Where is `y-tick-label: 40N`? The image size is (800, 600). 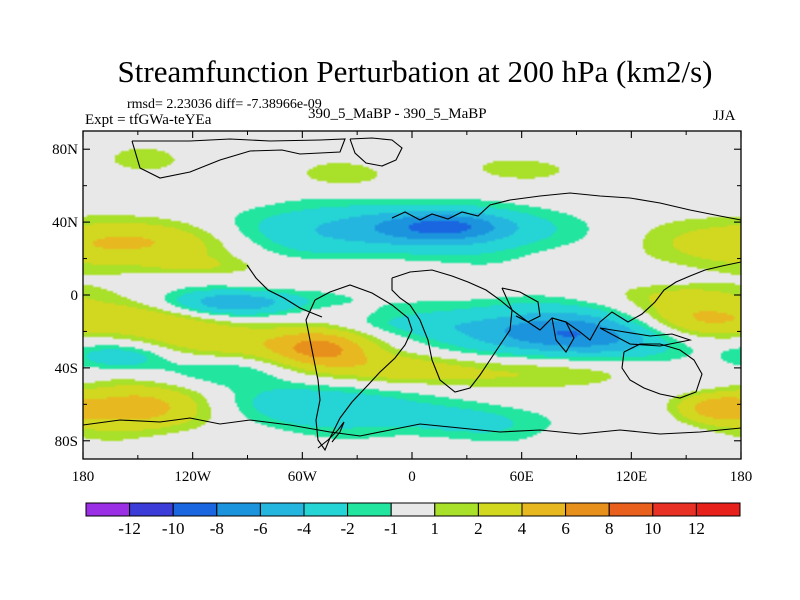 y-tick-label: 40N is located at coordinates (65, 223).